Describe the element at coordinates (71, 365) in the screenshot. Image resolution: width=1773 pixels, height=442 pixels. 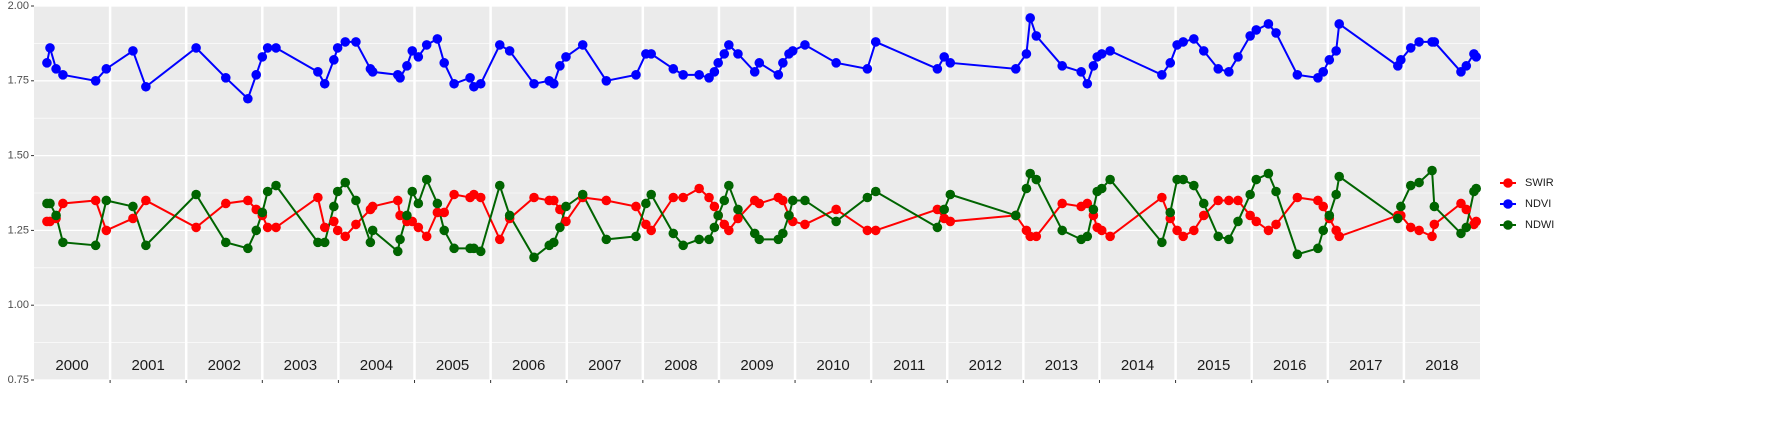
I see `year-label: 2000` at that location.